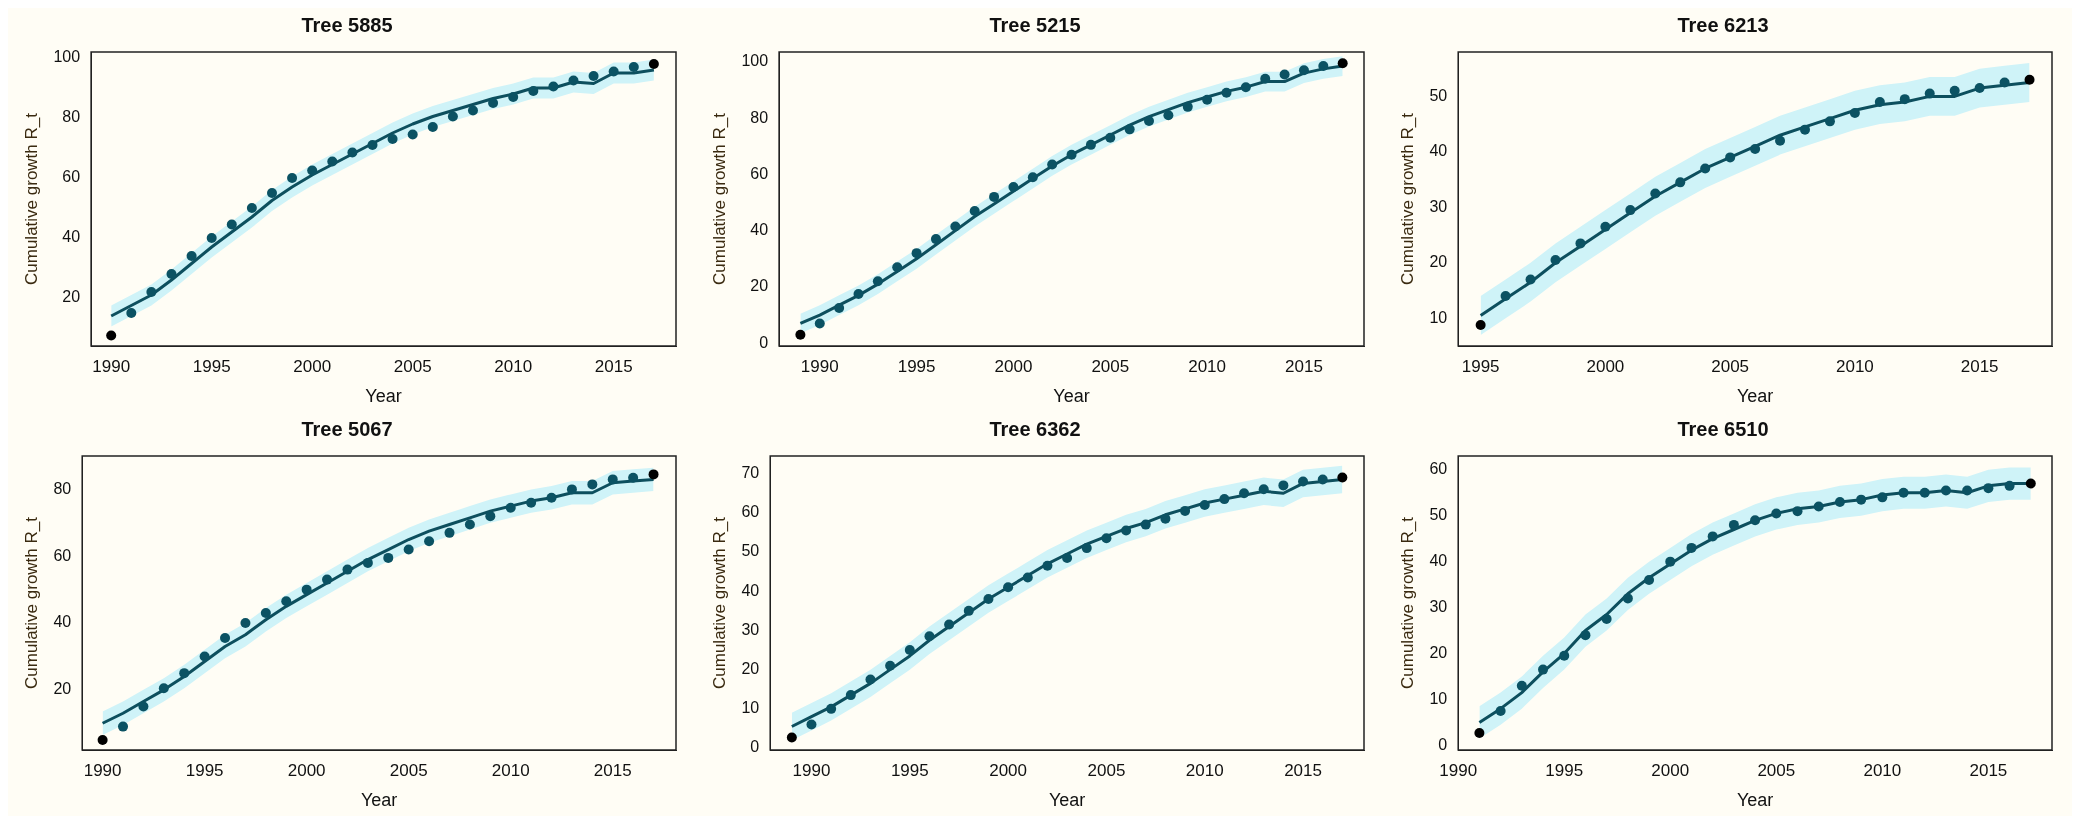 The width and height of the screenshot is (2081, 823). I want to click on y-tick-label: 0, so click(1443, 744).